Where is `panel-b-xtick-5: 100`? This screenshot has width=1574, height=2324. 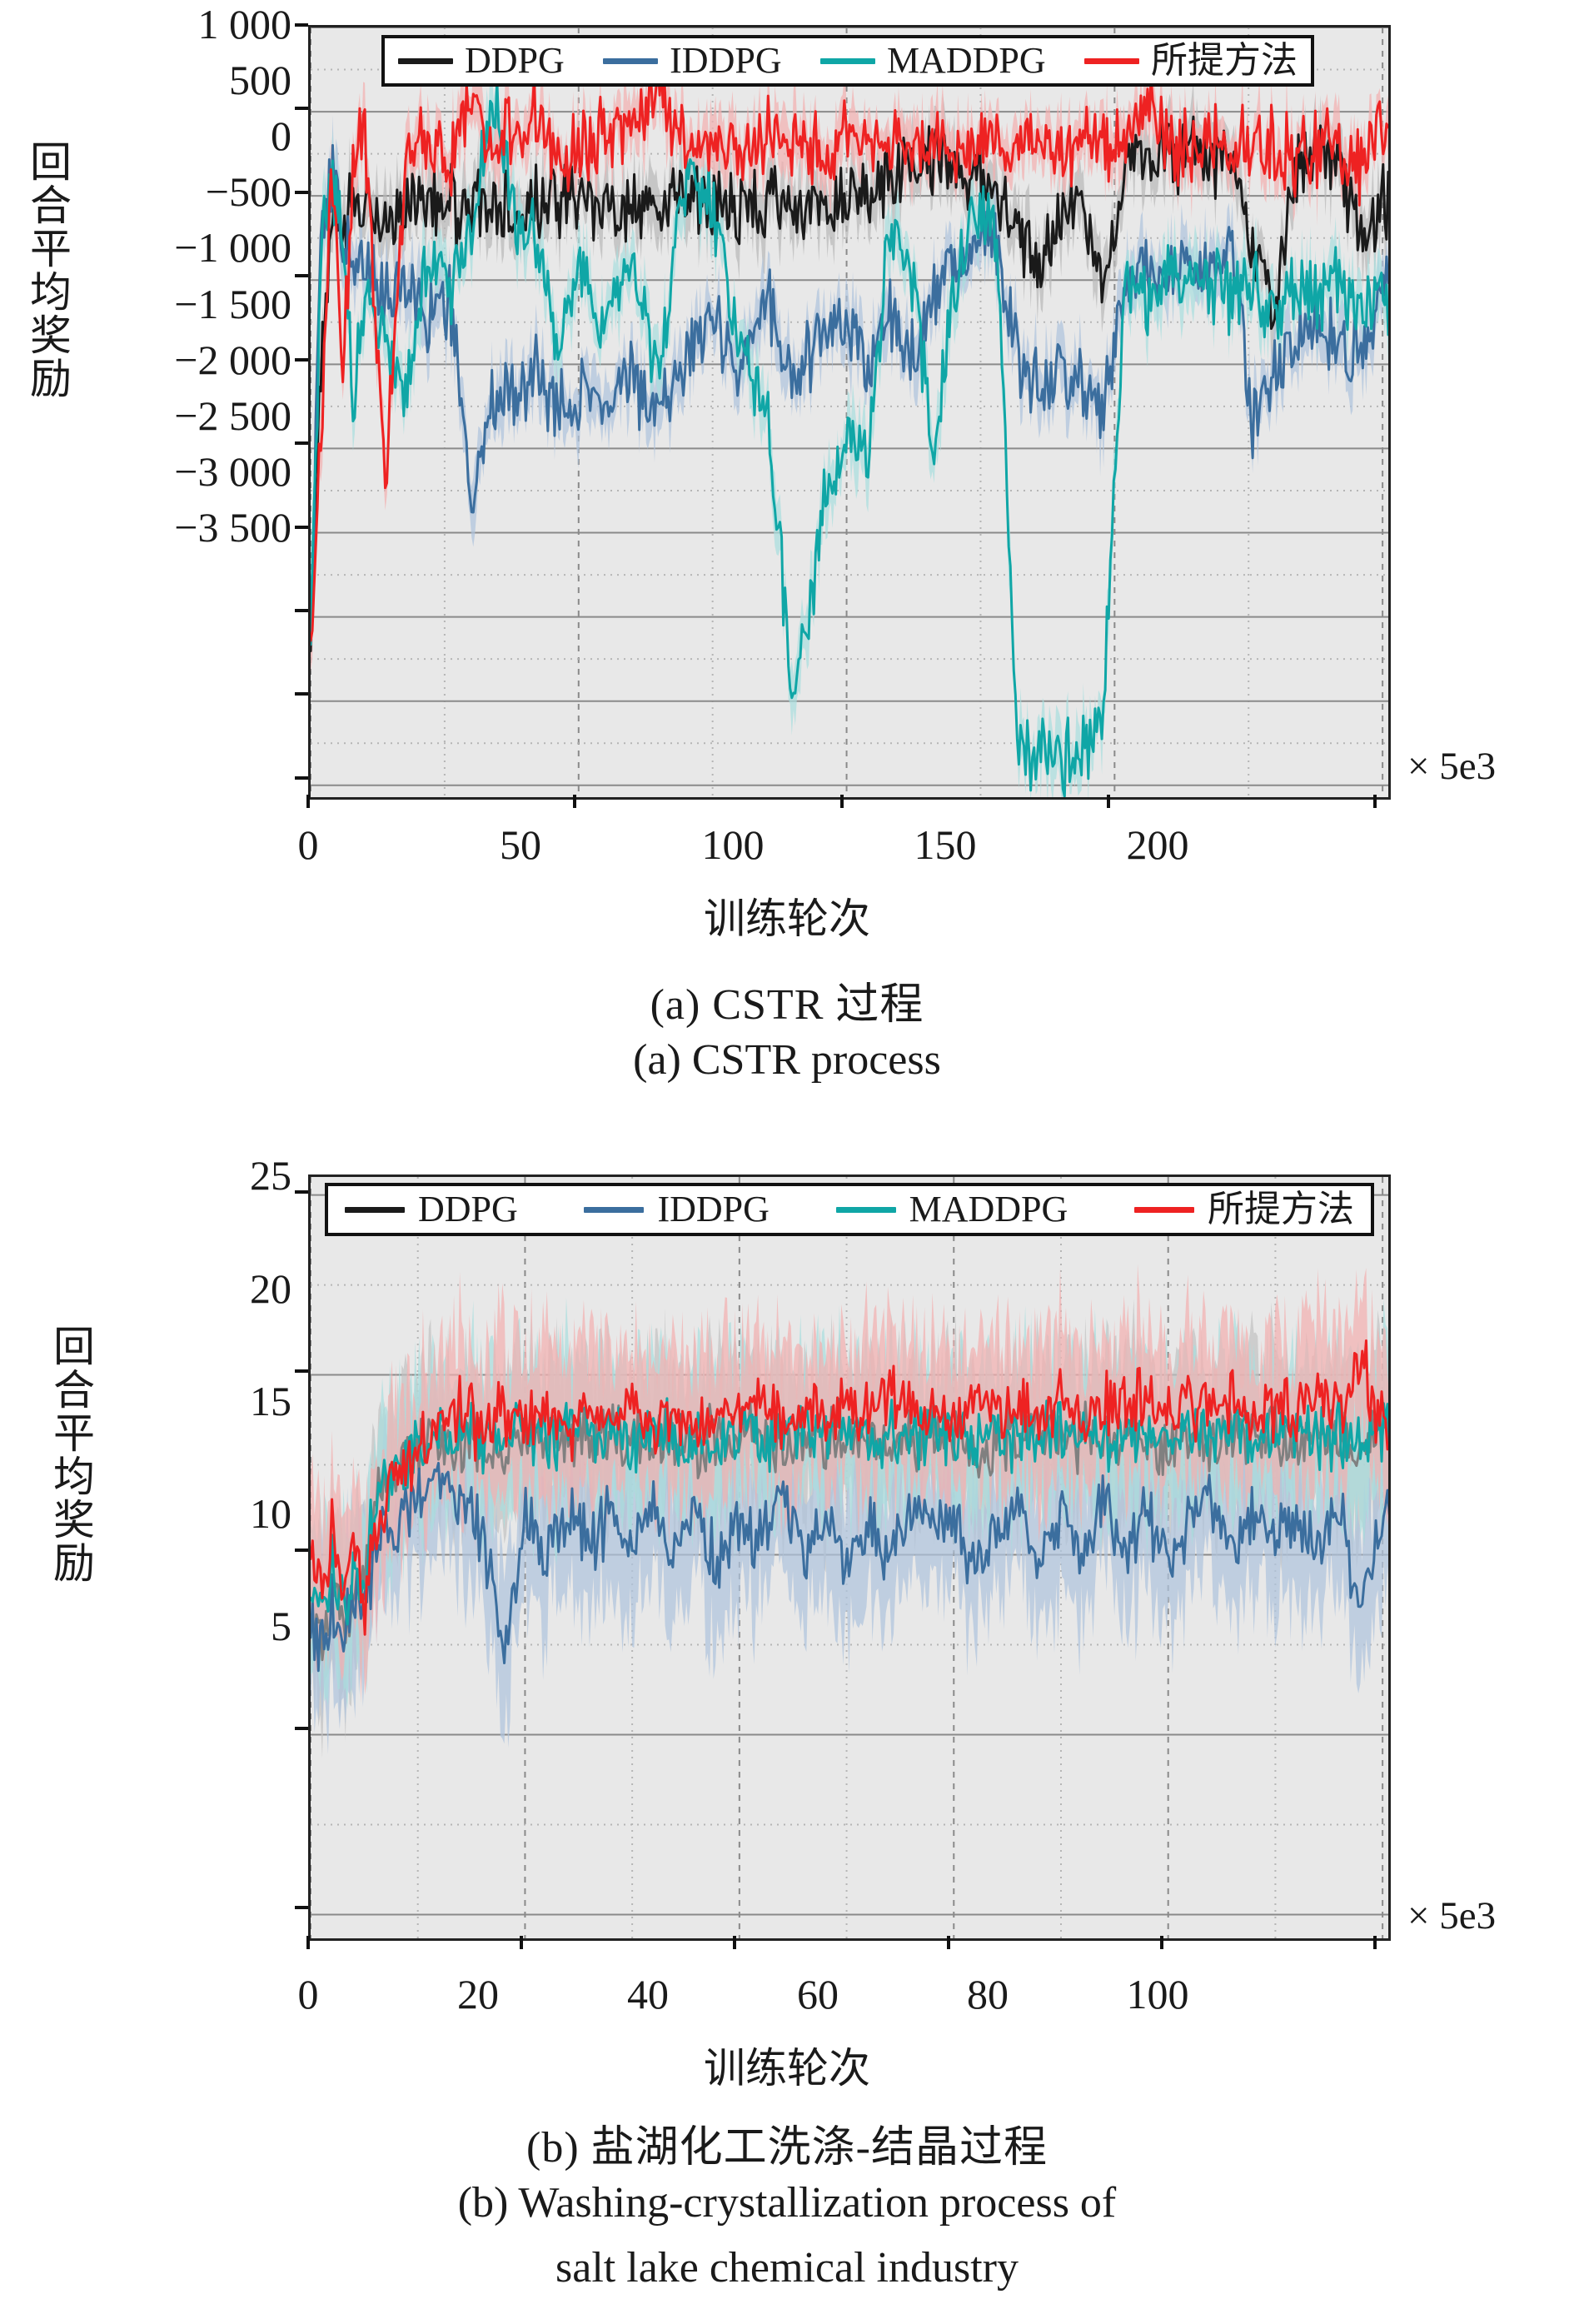 panel-b-xtick-5: 100 is located at coordinates (1157, 1994).